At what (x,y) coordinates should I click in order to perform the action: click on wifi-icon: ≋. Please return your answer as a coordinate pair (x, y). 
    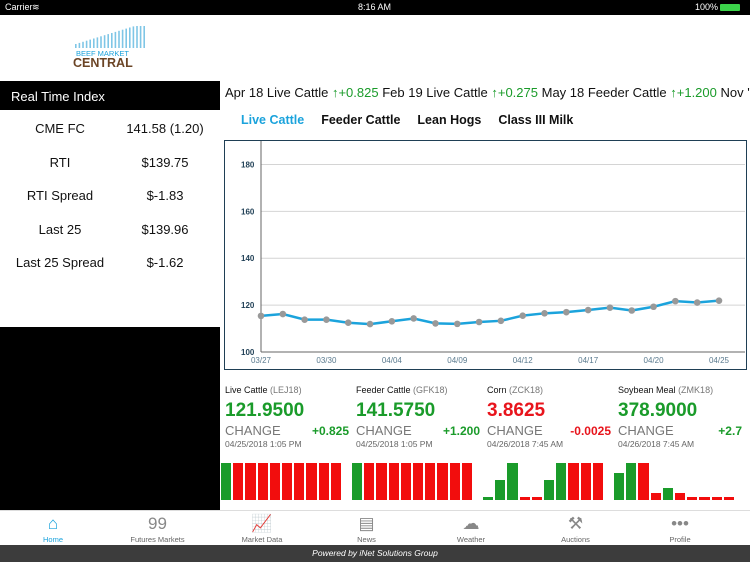
    Looking at the image, I should click on (36, 7).